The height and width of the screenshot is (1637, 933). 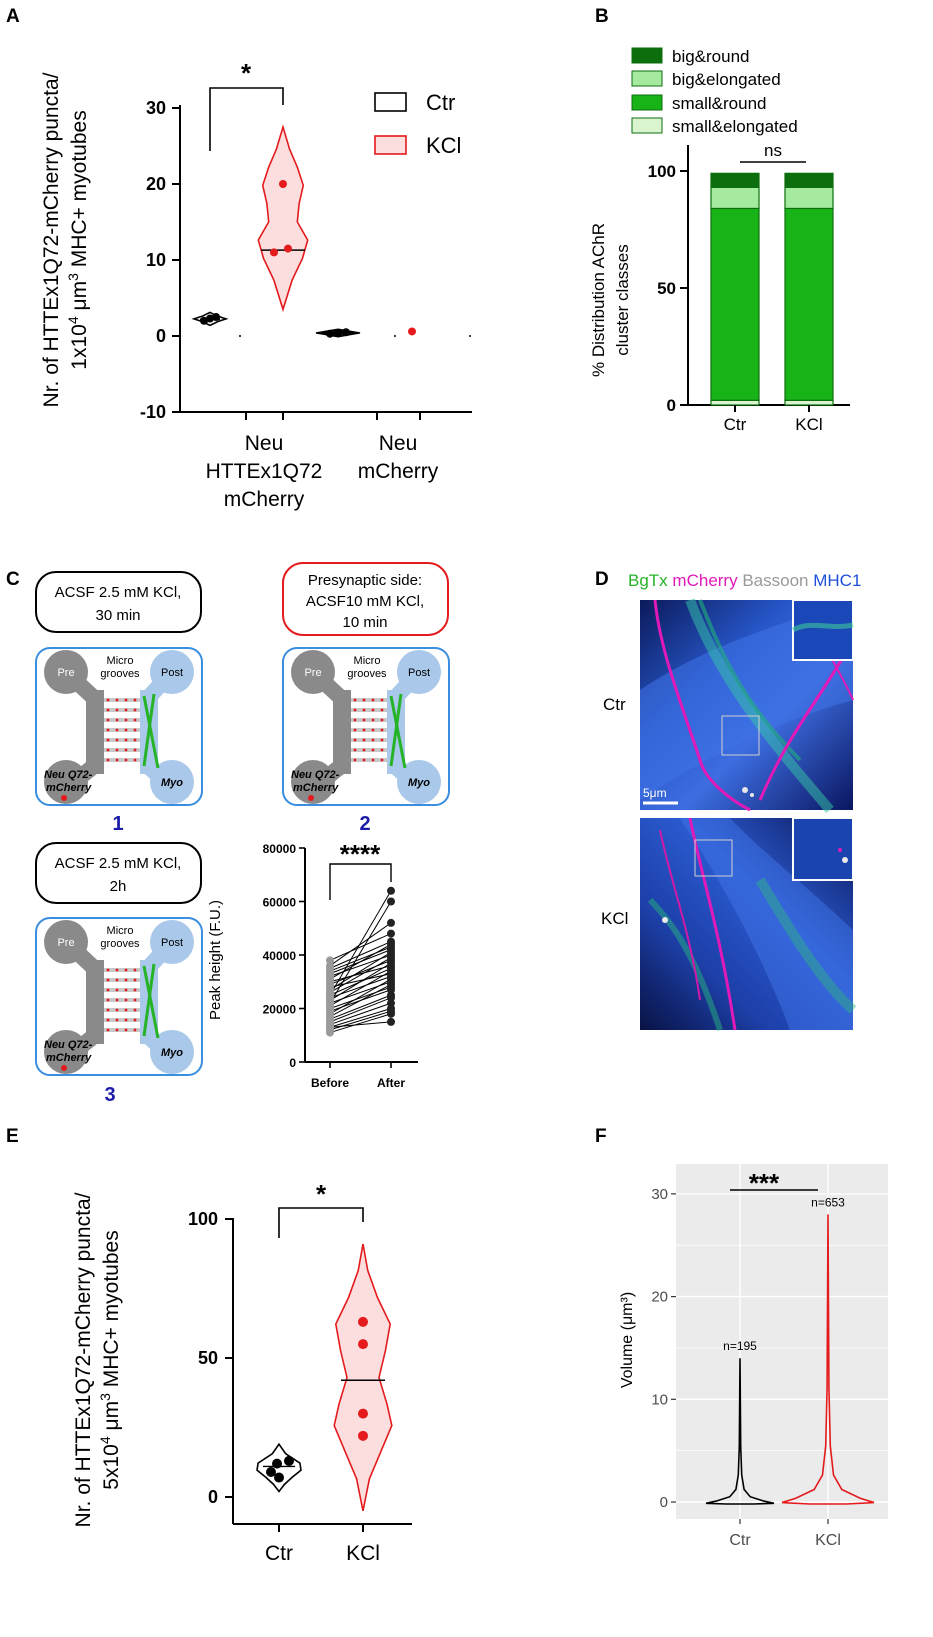 I want to click on panel-f-y-label: Volume (μm³), so click(x=627, y=1340).